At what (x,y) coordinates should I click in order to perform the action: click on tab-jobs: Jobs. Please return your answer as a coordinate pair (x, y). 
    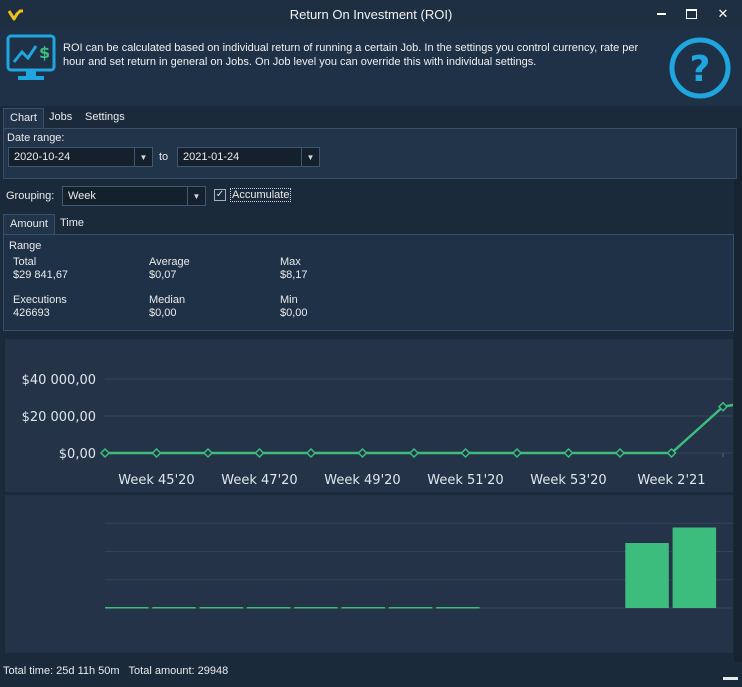
    Looking at the image, I should click on (61, 117).